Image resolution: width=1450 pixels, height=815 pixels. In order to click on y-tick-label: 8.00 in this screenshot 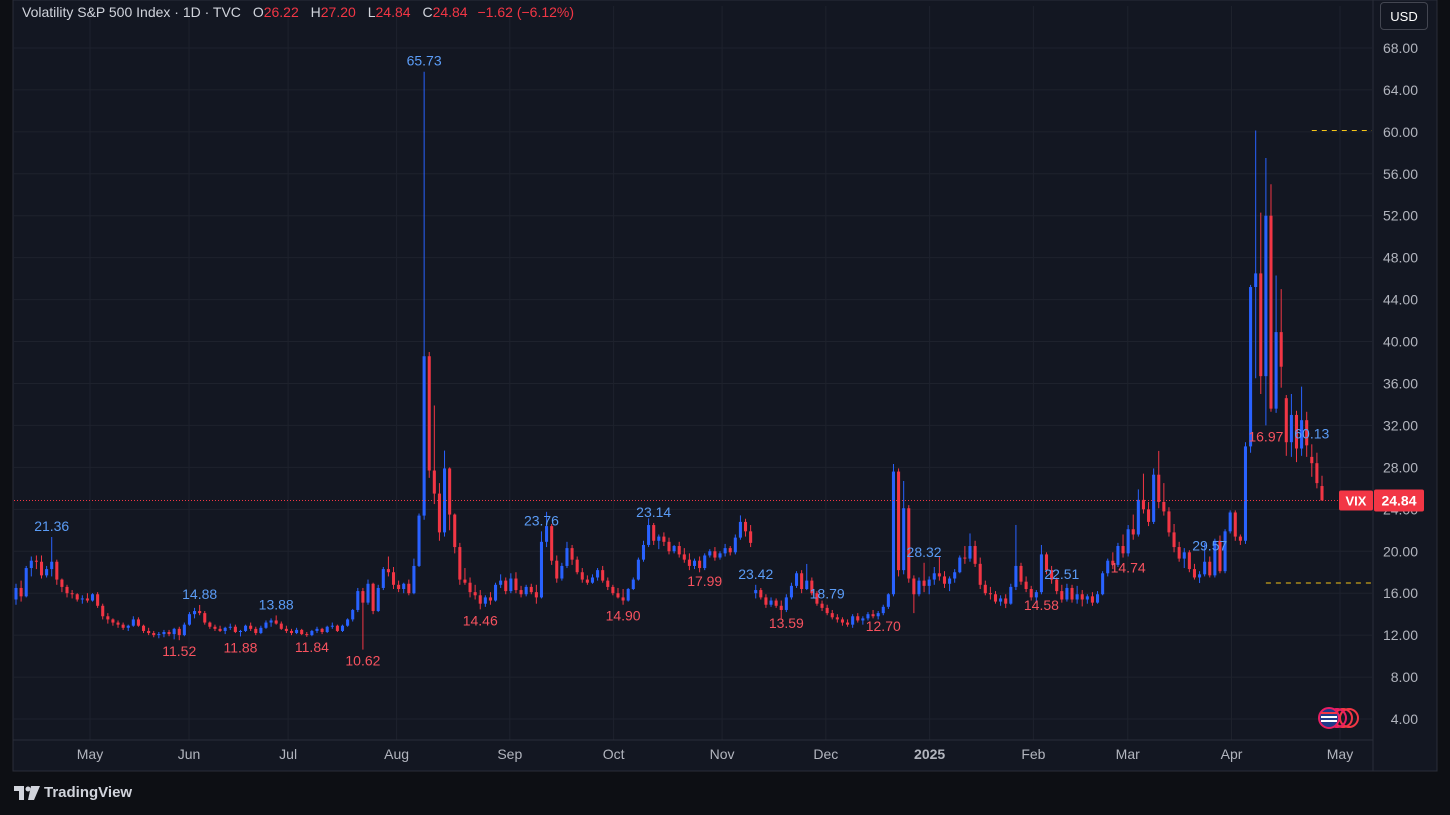, I will do `click(1404, 677)`.